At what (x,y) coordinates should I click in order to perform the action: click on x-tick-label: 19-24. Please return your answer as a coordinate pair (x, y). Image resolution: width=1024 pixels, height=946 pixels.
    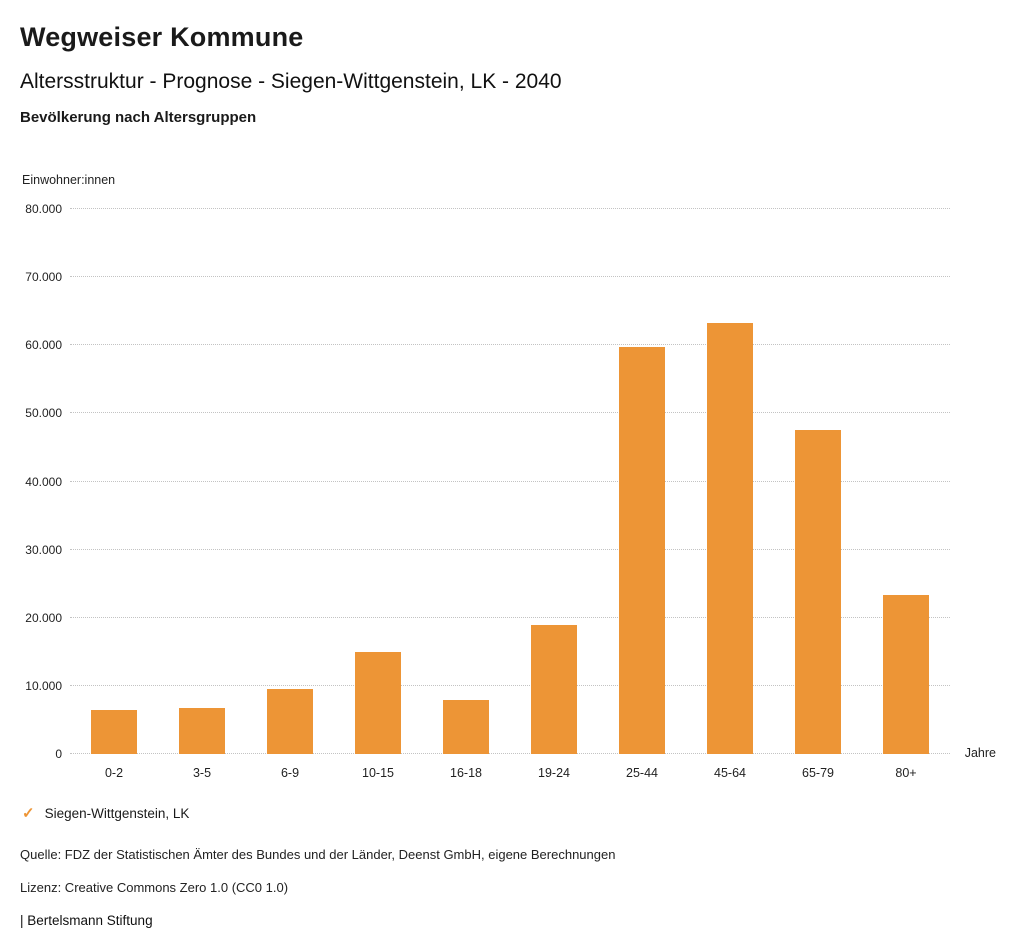
    Looking at the image, I should click on (554, 773).